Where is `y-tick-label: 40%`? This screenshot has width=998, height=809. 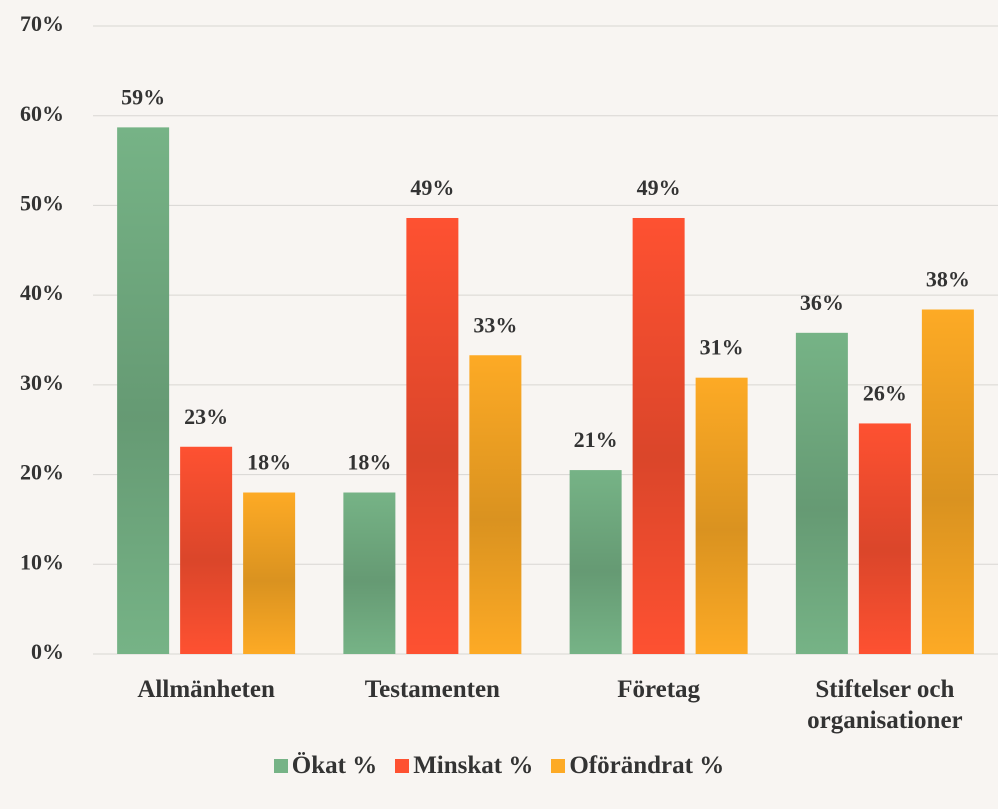 y-tick-label: 40% is located at coordinates (42, 292).